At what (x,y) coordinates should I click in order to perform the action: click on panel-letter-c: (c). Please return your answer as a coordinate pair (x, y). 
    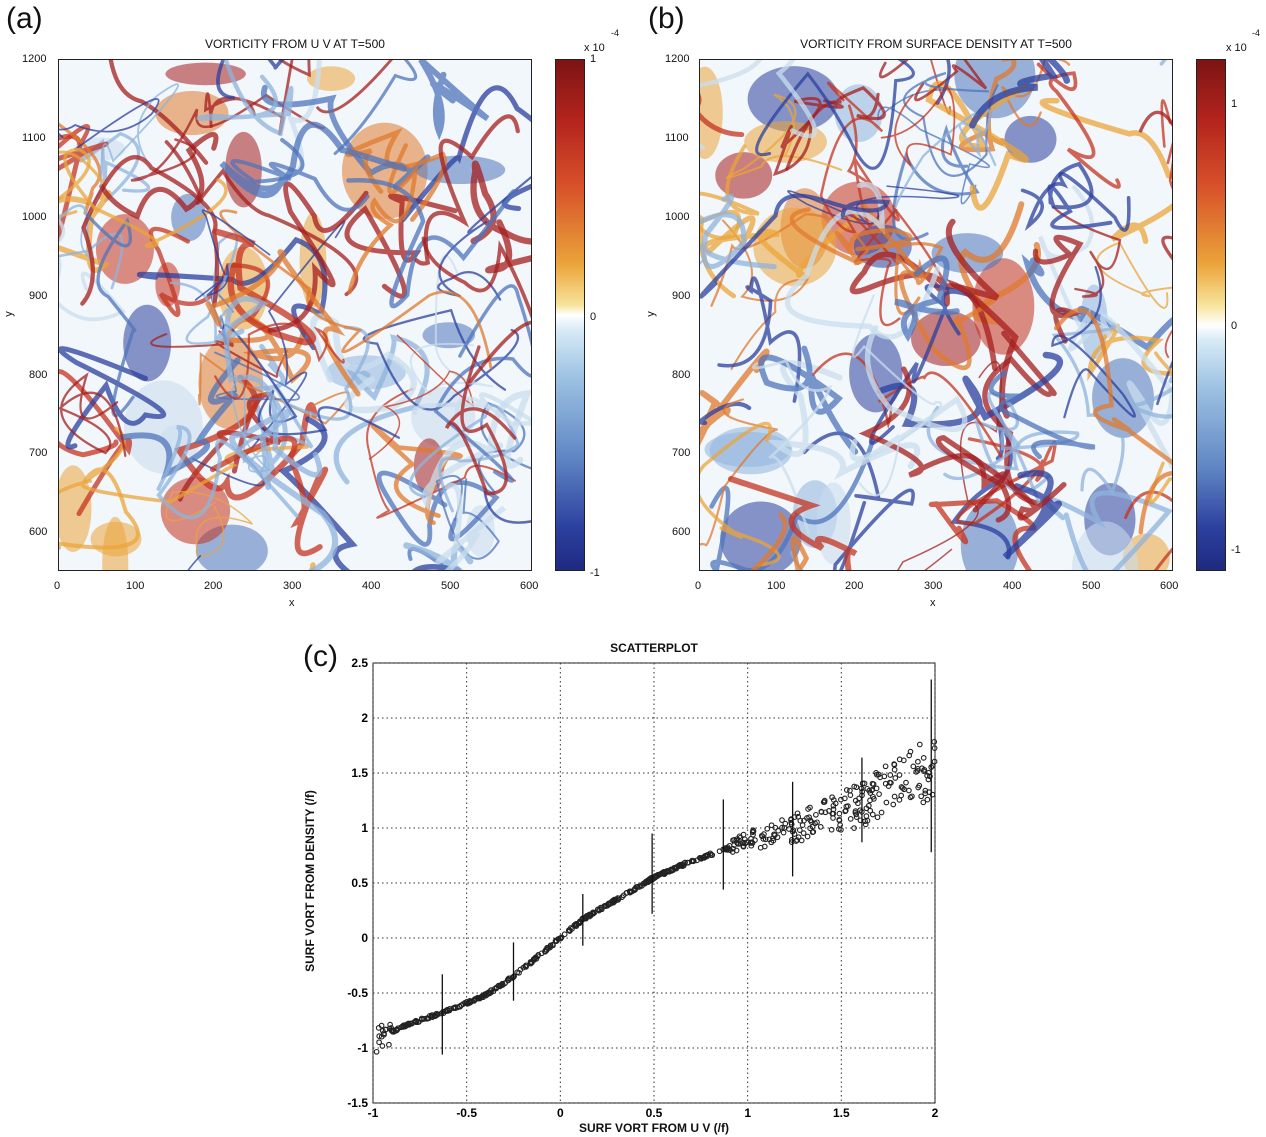
    Looking at the image, I should click on (320, 656).